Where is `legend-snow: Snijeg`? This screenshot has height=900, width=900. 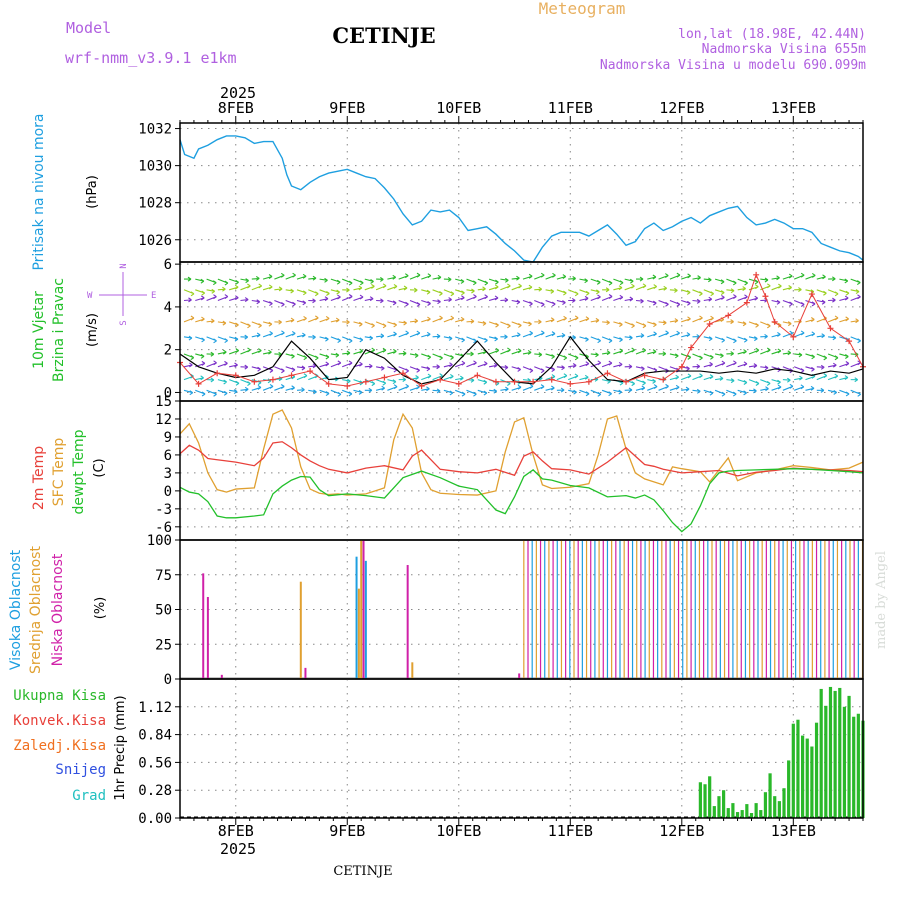
legend-snow: Snijeg is located at coordinates (80, 770).